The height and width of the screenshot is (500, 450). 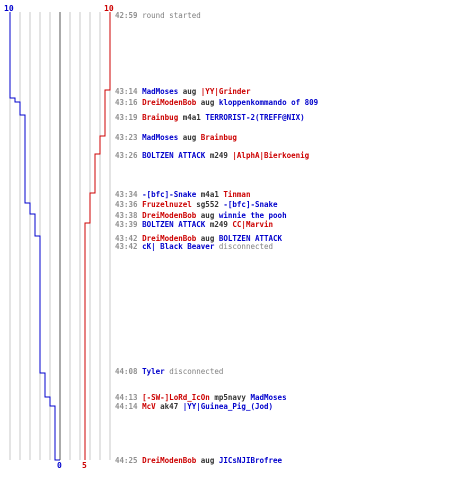 I want to click on victim-name: -[bfc]-Snake, so click(x=250, y=204).